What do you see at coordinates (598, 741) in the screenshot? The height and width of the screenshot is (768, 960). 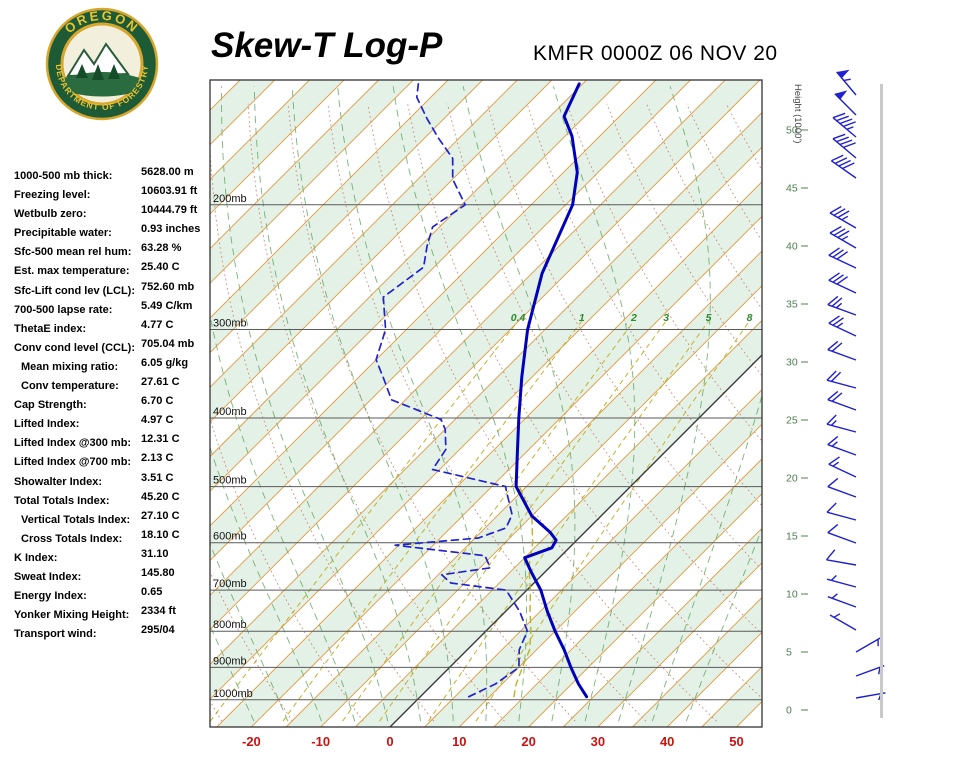 I see `temp-axis-label: 30` at bounding box center [598, 741].